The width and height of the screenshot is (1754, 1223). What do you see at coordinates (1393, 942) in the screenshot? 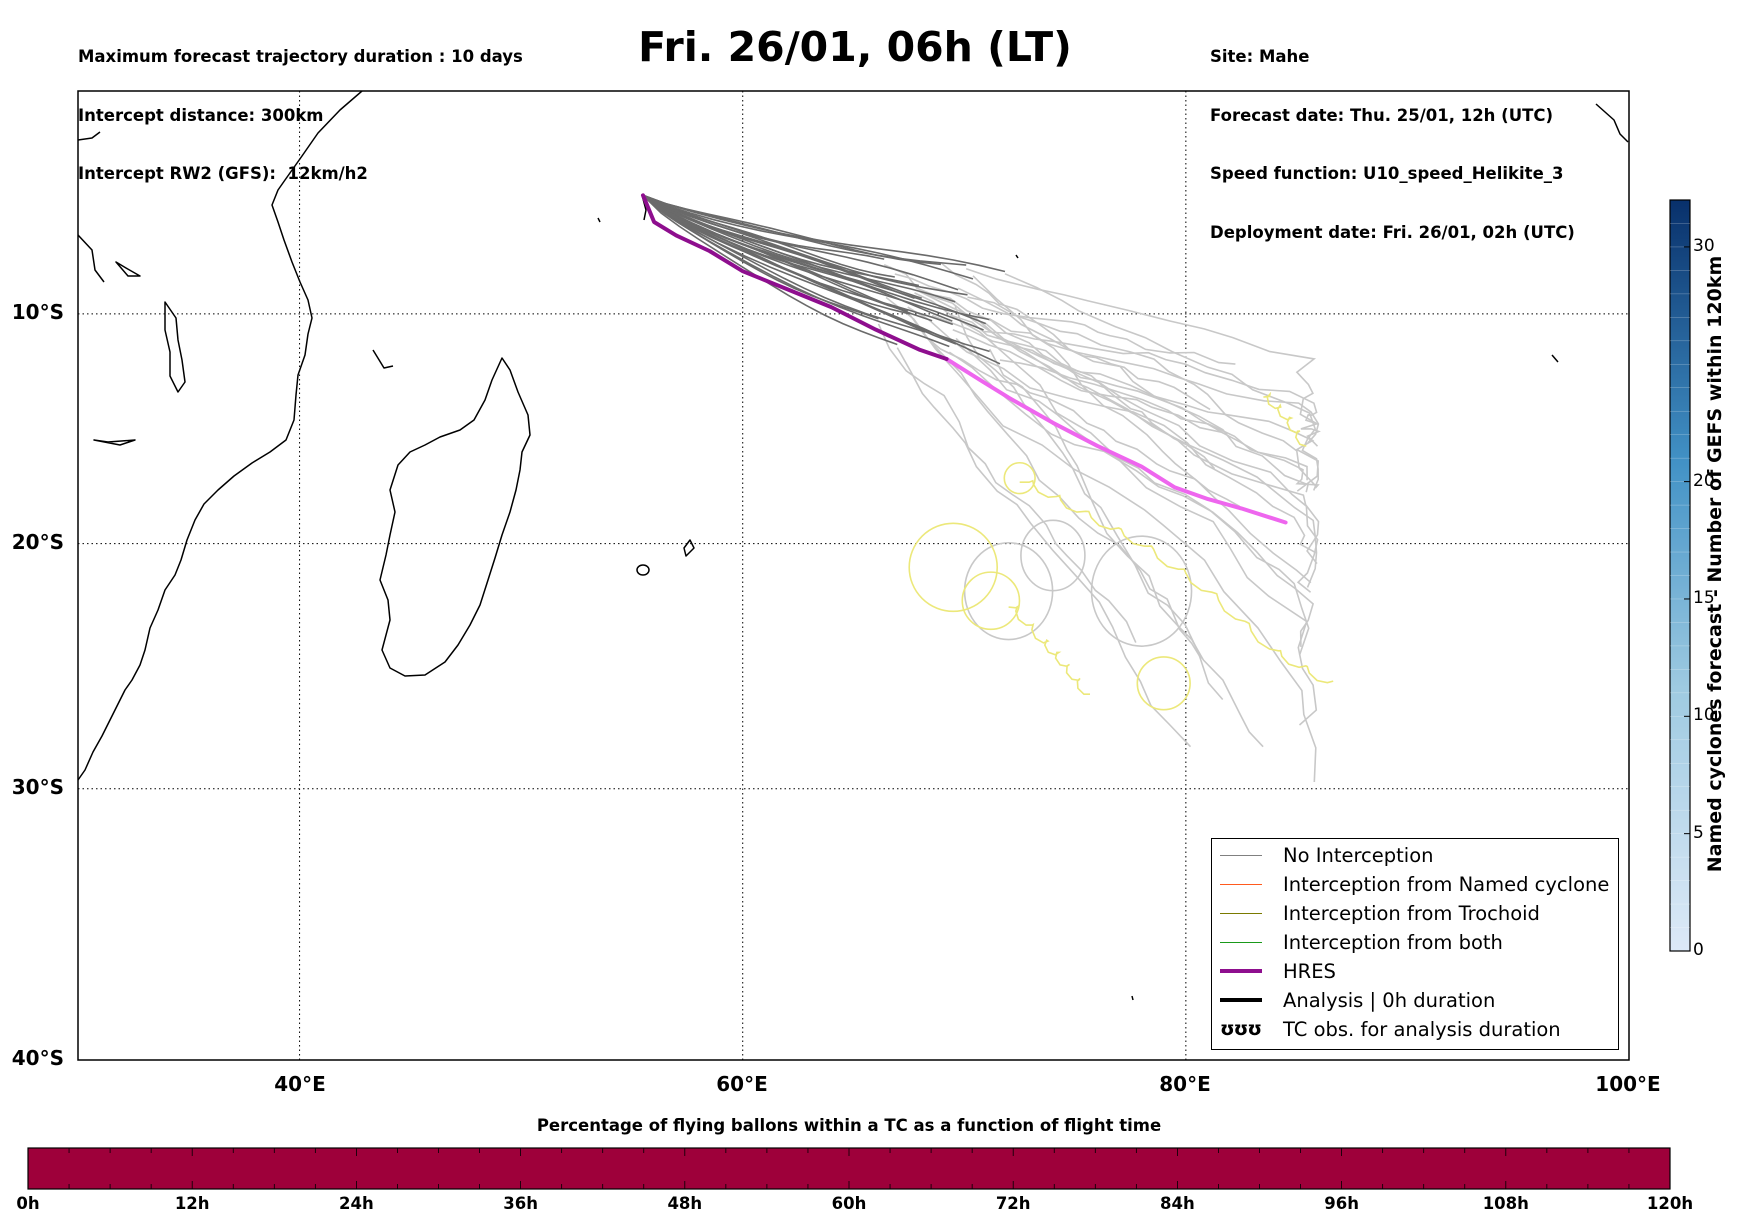
I see `legend-label: Interception from both` at bounding box center [1393, 942].